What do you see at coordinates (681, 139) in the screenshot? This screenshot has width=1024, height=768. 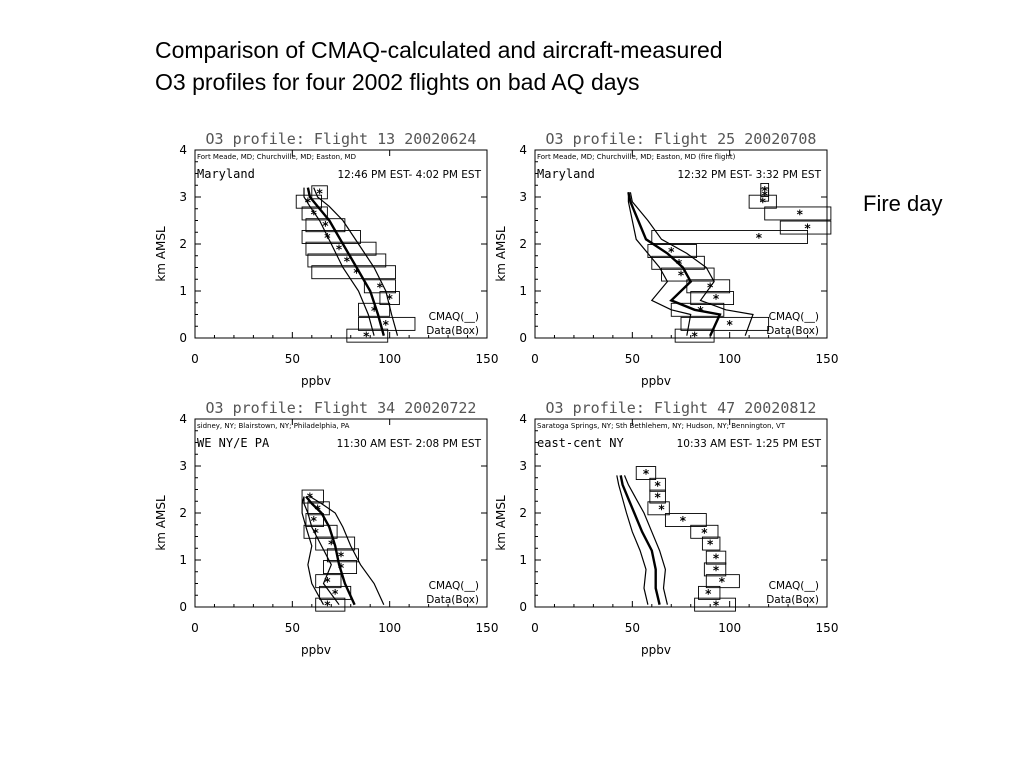 I see `chart-title: O3 profile: Flight 25 20020708` at bounding box center [681, 139].